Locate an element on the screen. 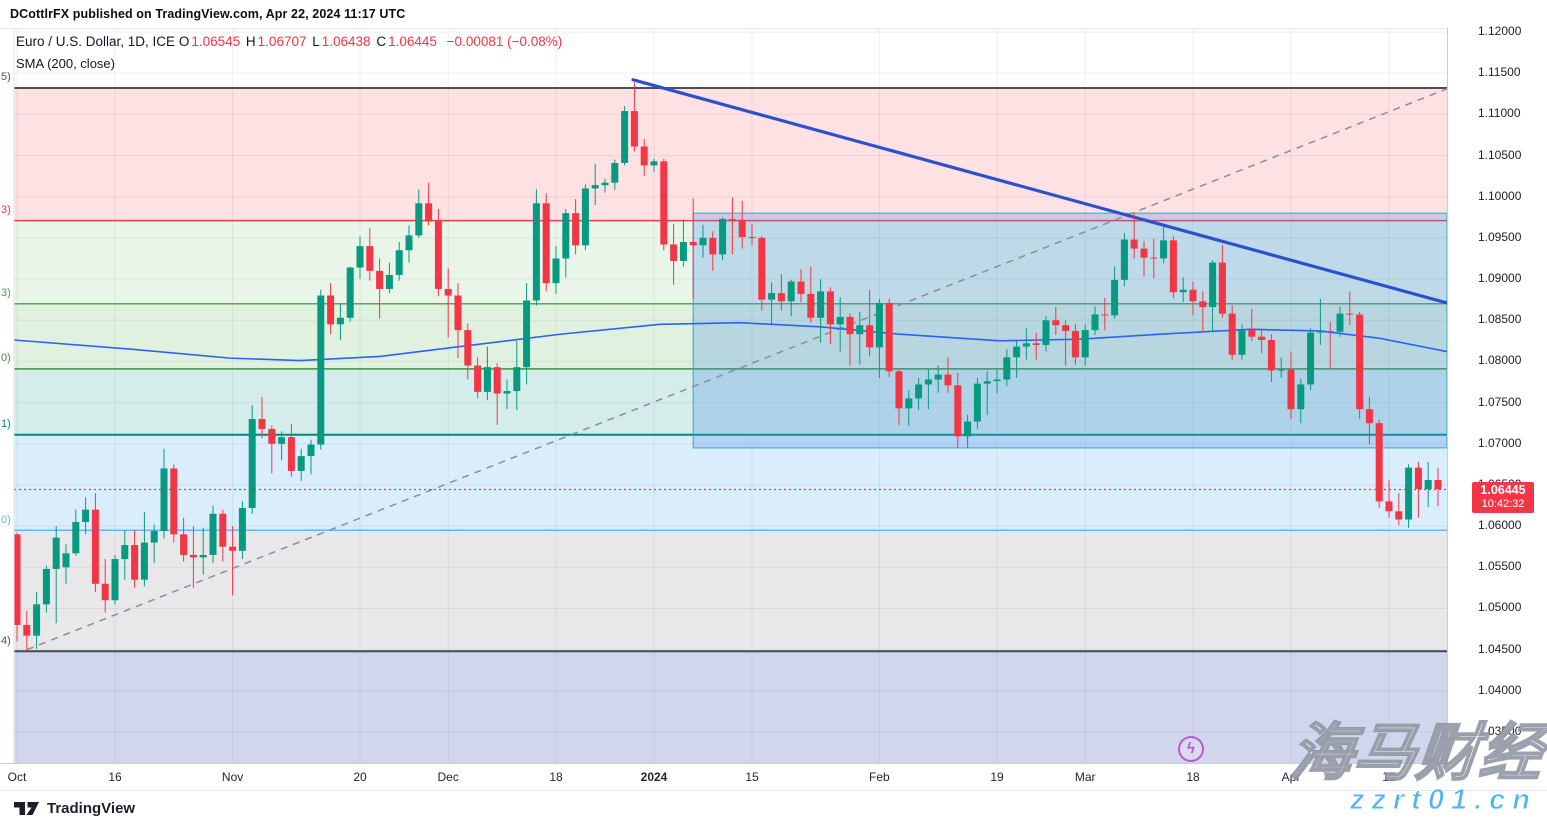 Image resolution: width=1547 pixels, height=826 pixels. descending-trendline is located at coordinates (1039, 191).